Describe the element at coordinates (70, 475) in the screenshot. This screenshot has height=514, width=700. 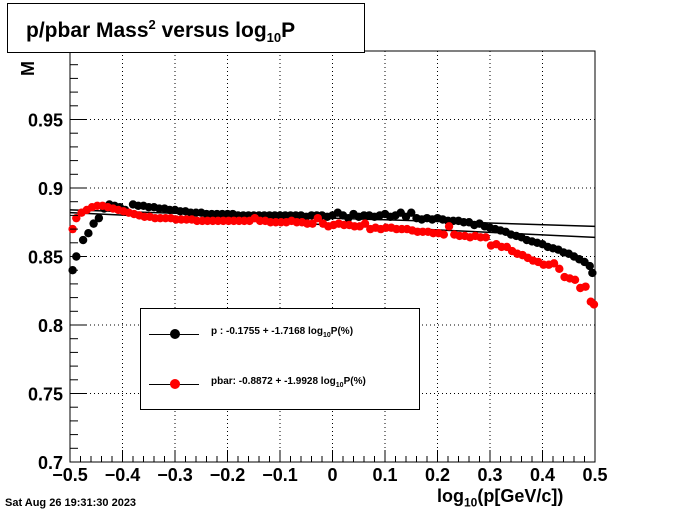
I see `x-tick-label: −0.5` at that location.